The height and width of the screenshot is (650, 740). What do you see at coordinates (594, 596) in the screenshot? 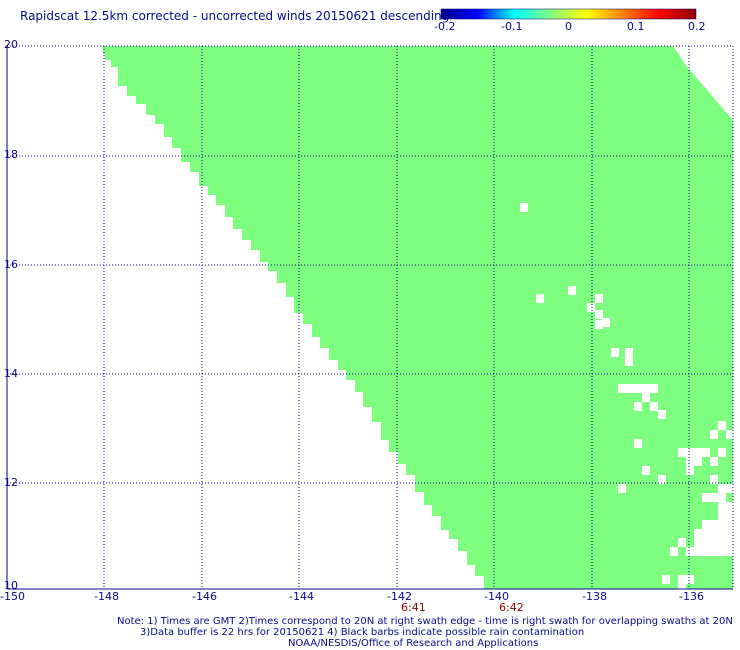
I see `lon-label-138: -138` at bounding box center [594, 596].